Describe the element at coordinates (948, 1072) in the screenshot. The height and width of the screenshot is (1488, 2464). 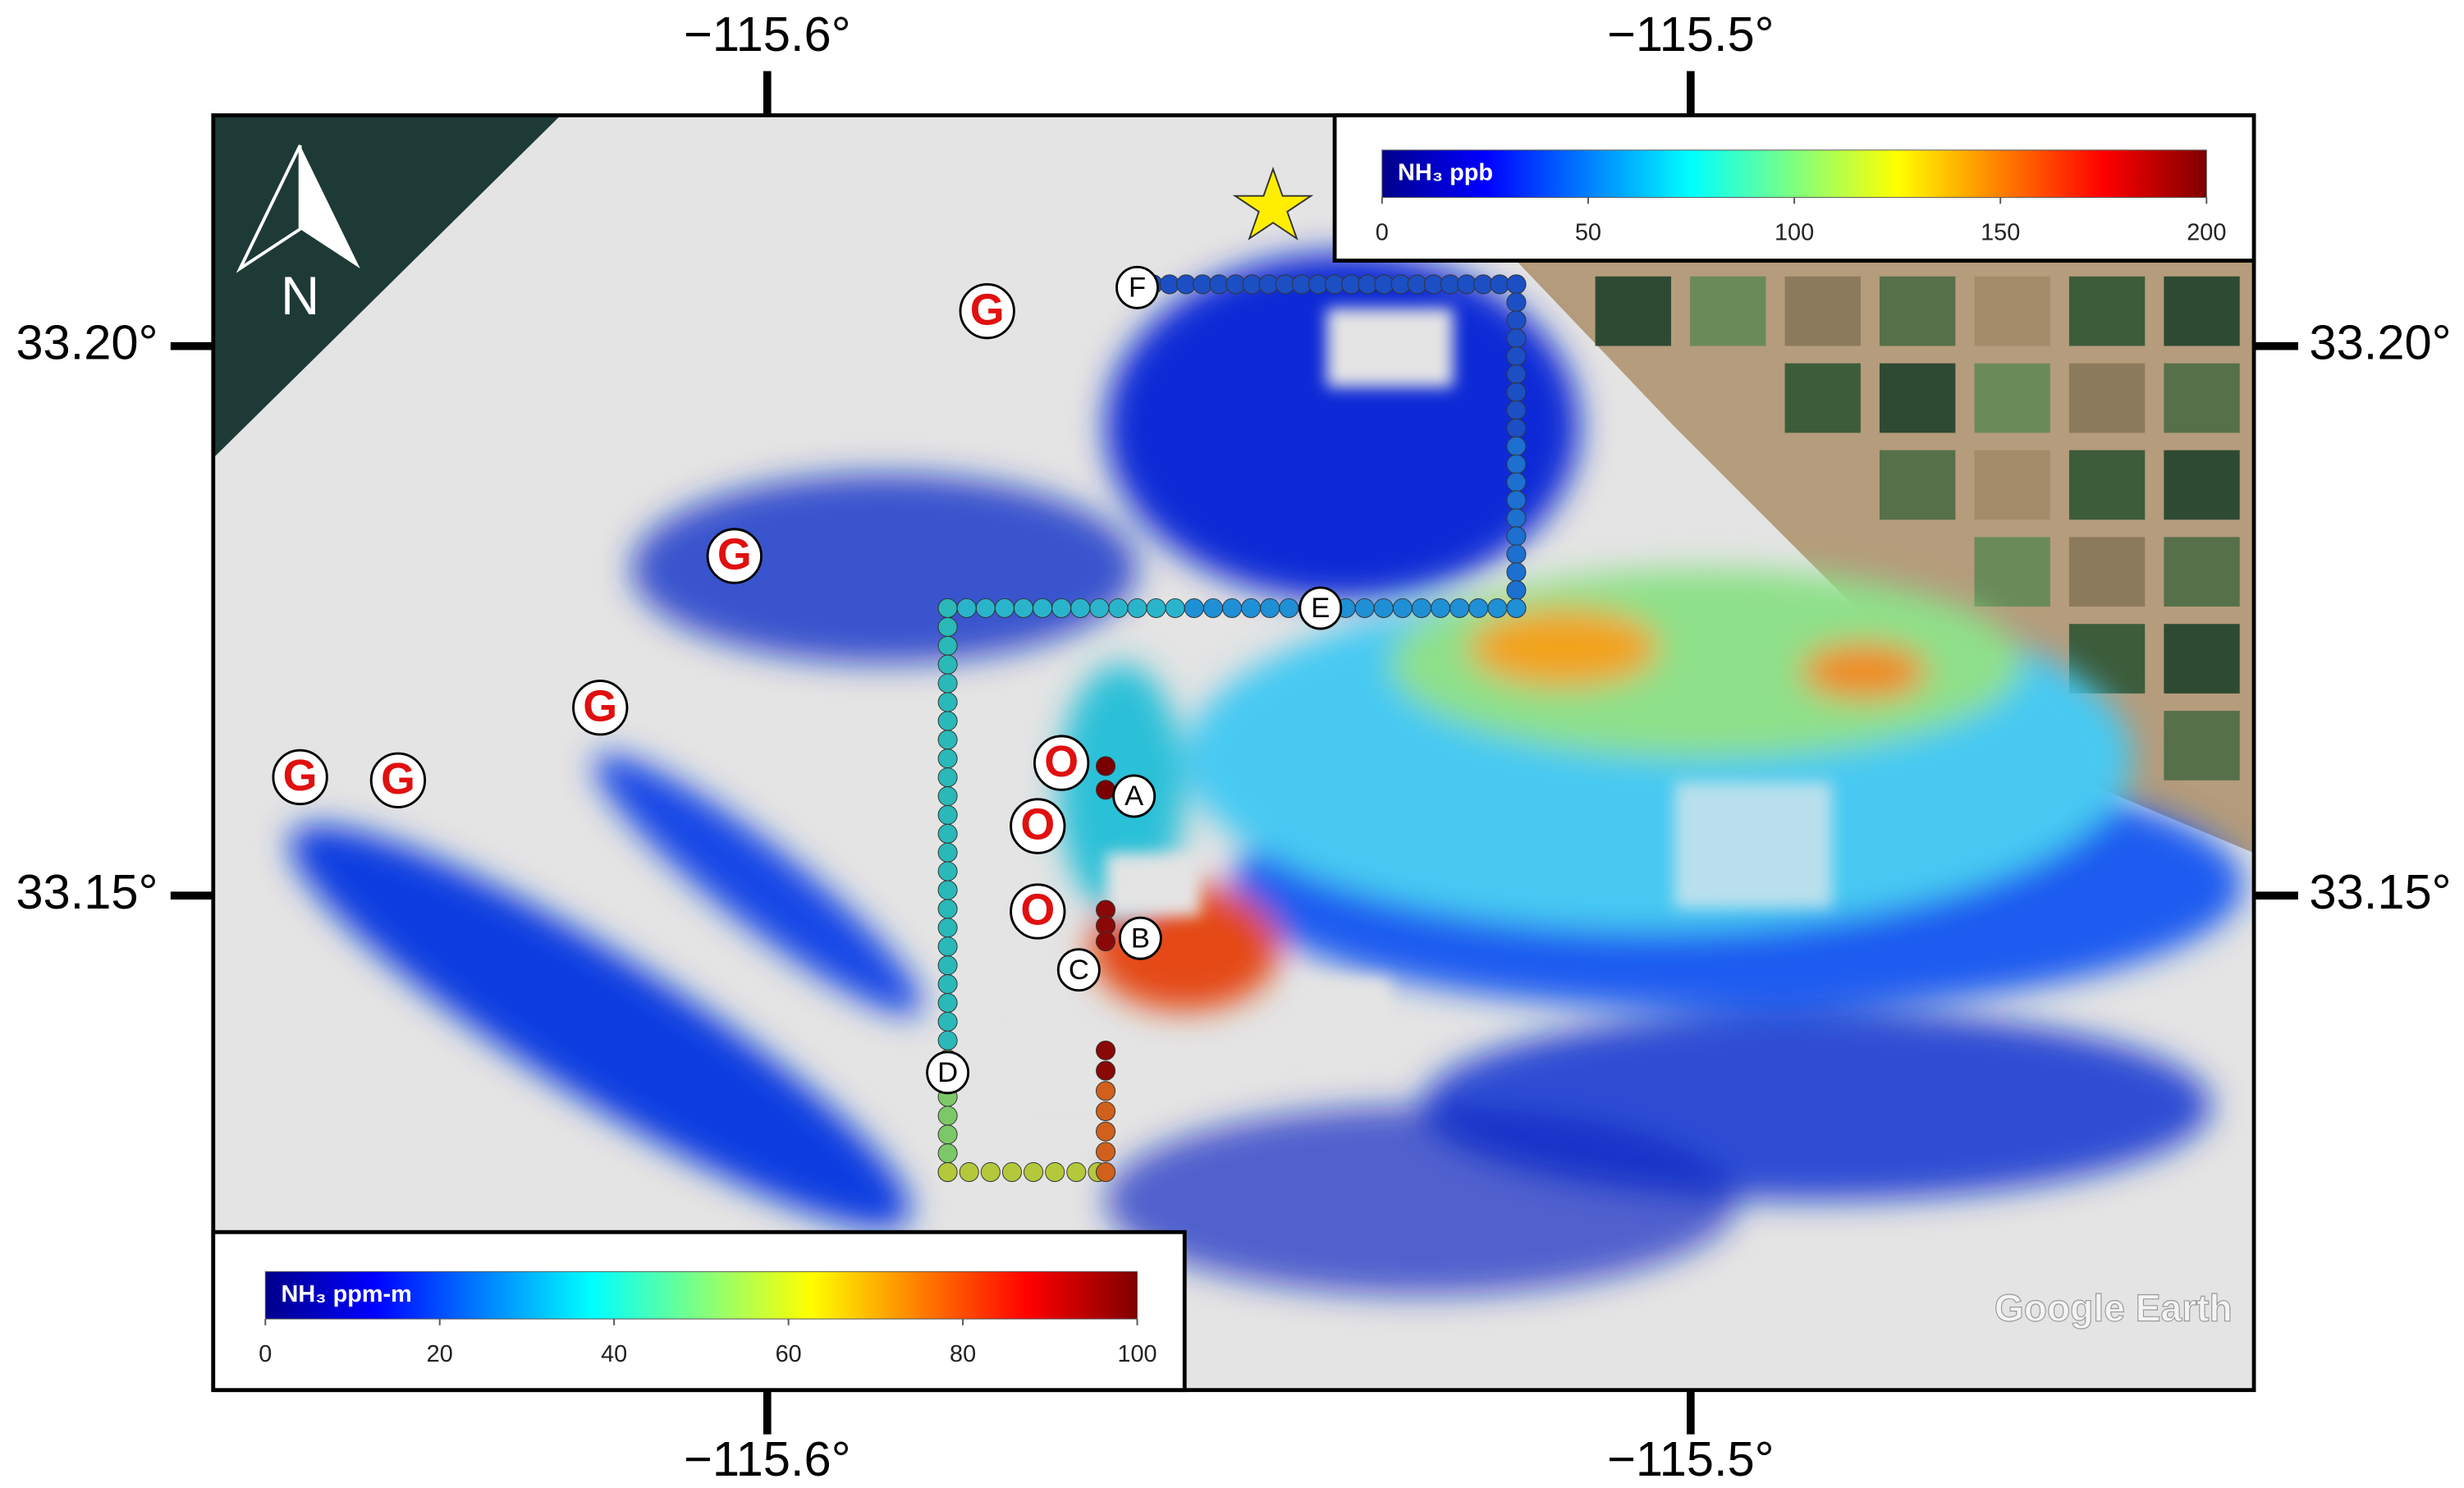
I see `site-label: D` at that location.